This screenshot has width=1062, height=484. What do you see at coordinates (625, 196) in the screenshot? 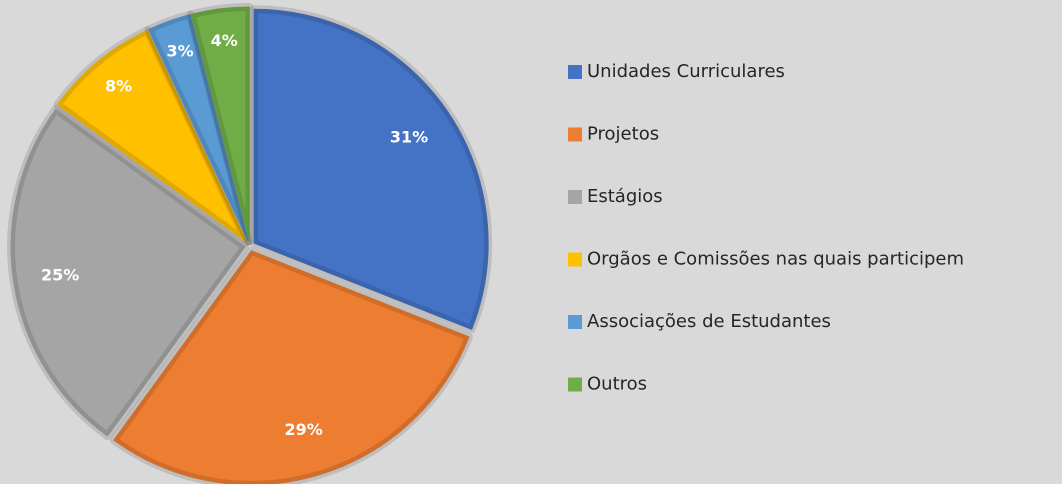
I see `legend-label: Estágios` at bounding box center [625, 196].